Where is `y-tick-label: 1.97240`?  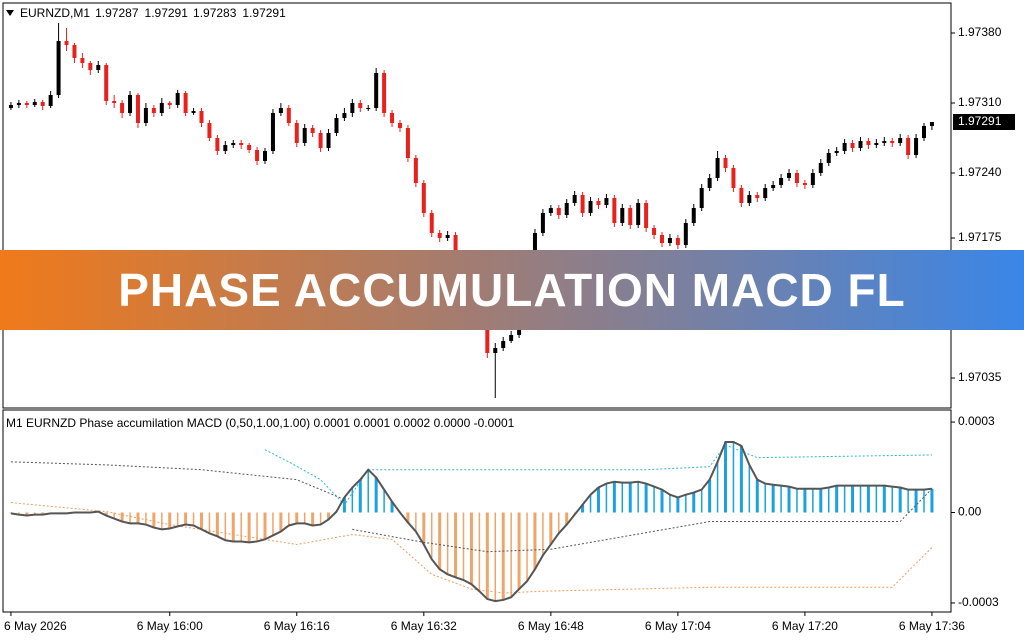
y-tick-label: 1.97240 is located at coordinates (980, 172).